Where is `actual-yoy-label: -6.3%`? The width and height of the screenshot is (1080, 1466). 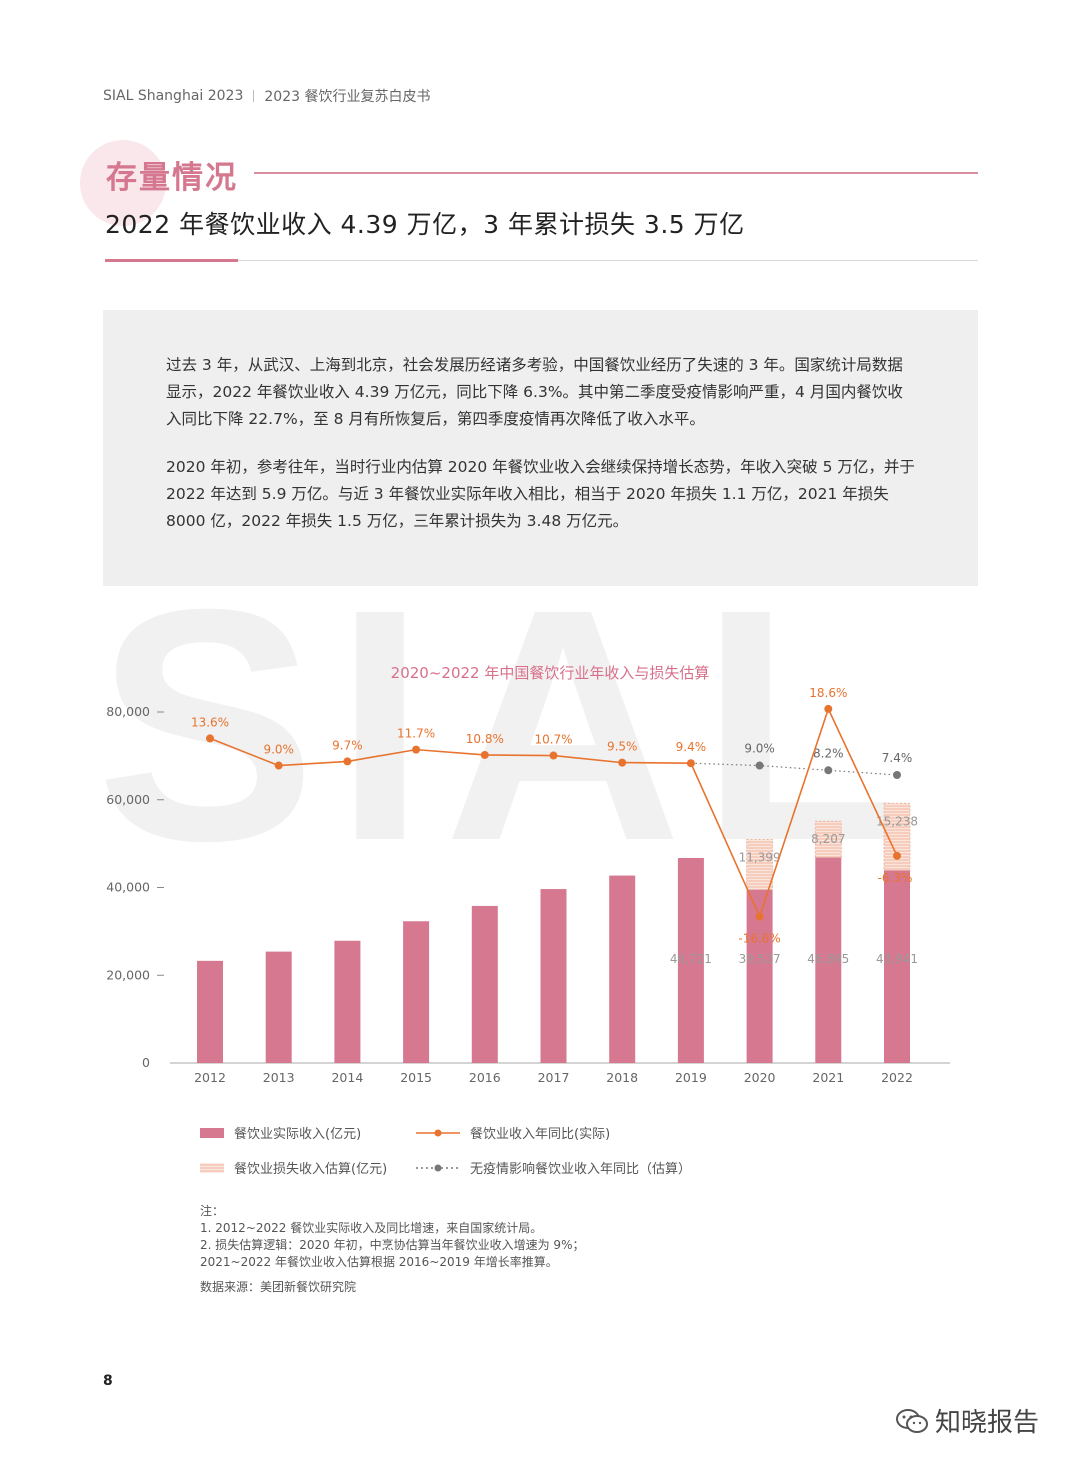
actual-yoy-label: -6.3% is located at coordinates (895, 878).